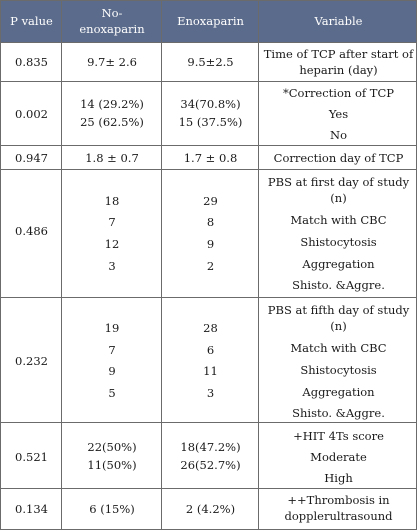  I want to click on no-enoxaparin-cell: 5, so click(112, 393).